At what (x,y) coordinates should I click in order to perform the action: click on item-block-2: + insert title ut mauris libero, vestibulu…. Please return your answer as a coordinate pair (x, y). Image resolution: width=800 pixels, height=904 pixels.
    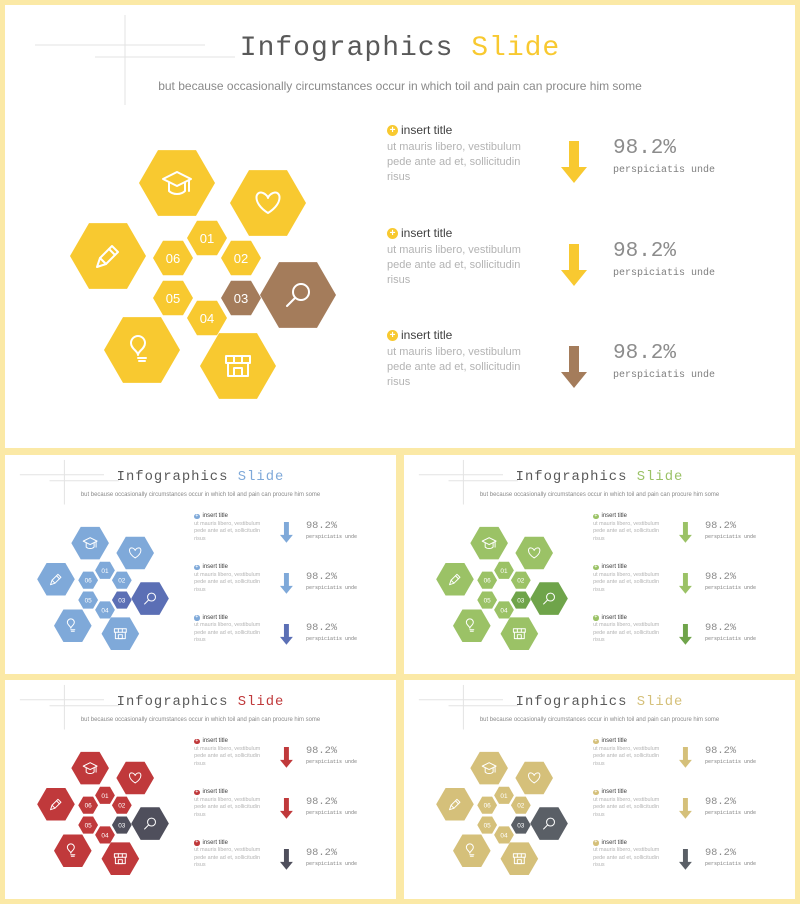
    Looking at the image, I should click on (231, 579).